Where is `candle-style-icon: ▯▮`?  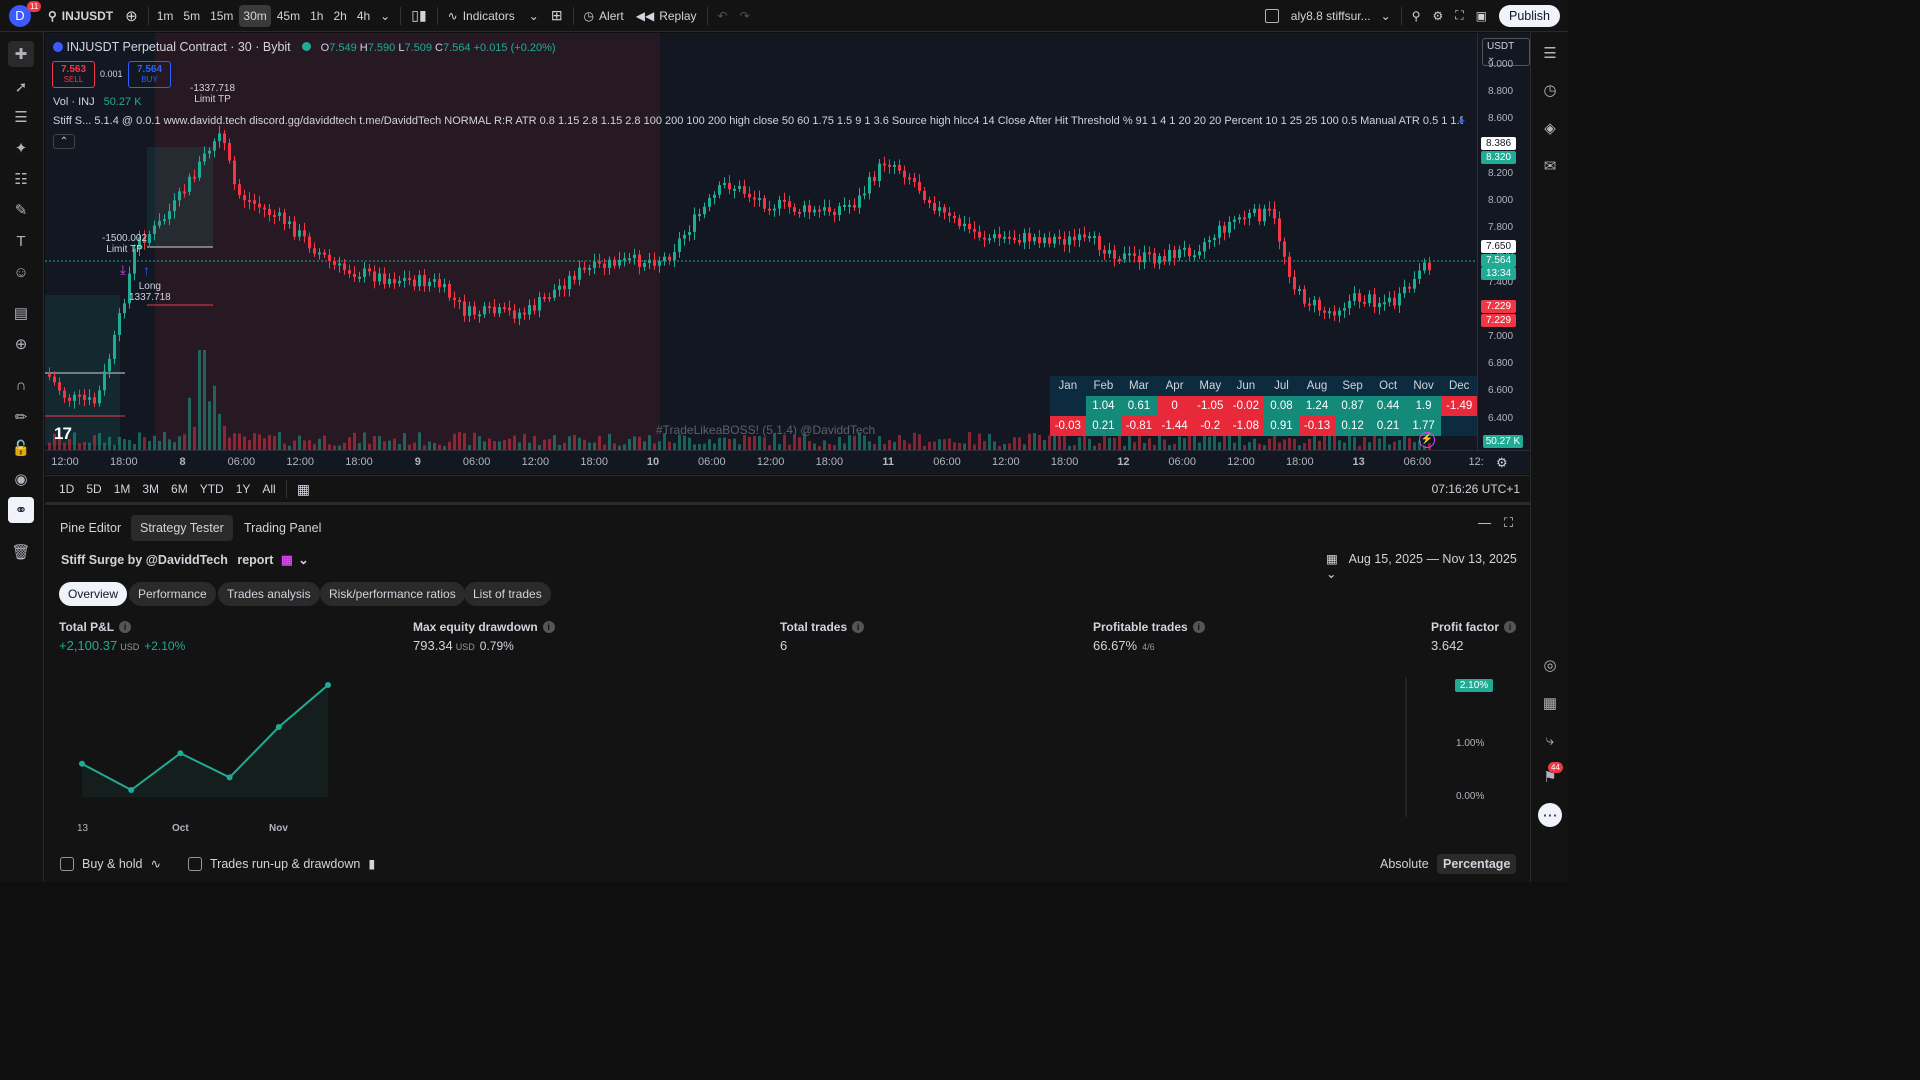
candle-style-icon: ▯▮ is located at coordinates (419, 15).